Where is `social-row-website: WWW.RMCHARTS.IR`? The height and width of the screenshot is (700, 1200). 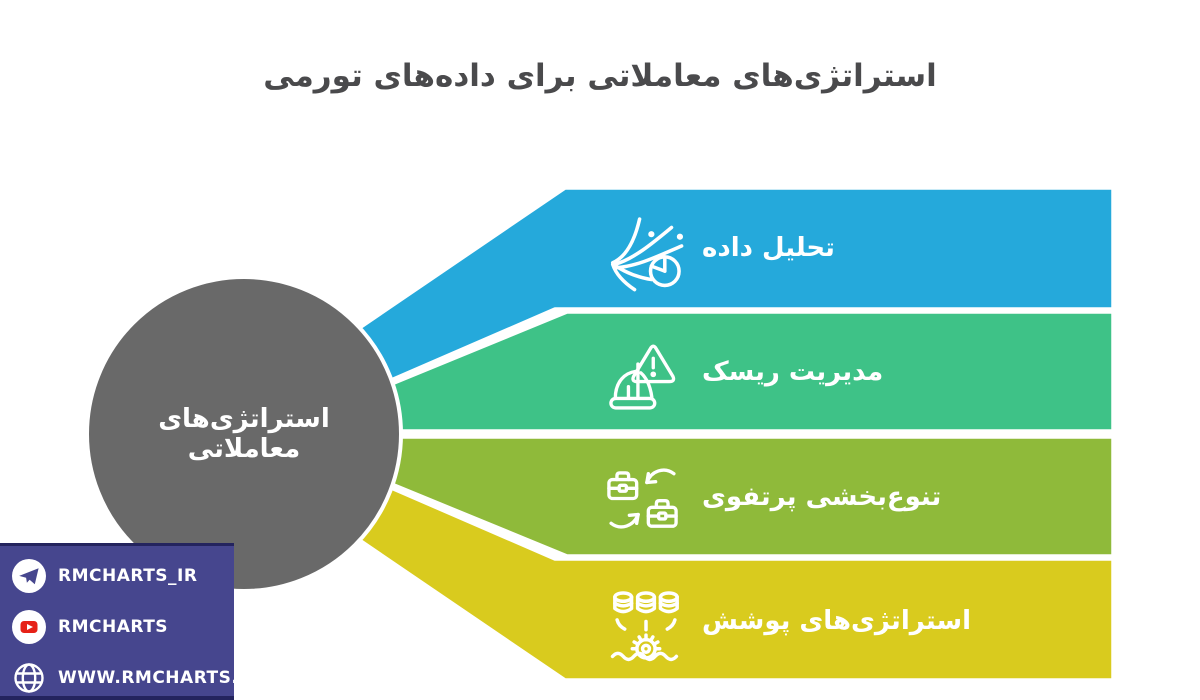
social-row-website: WWW.RMCHARTS.IR is located at coordinates (135, 678).